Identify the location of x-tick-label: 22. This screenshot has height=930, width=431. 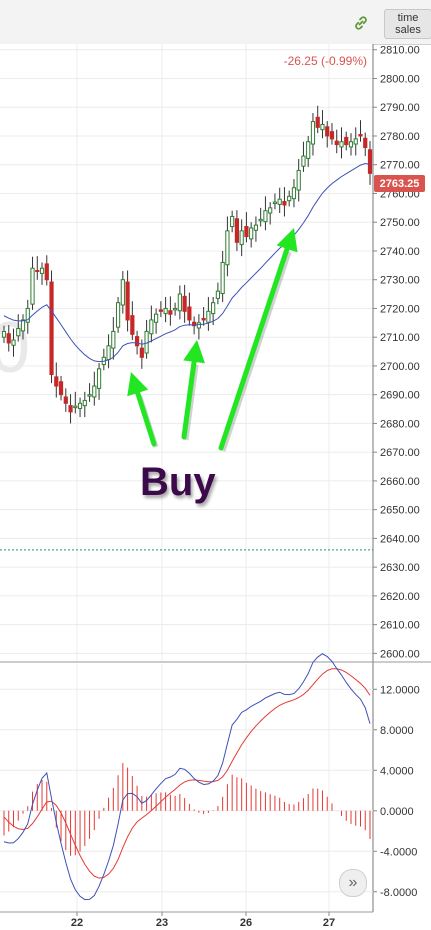
(77, 923).